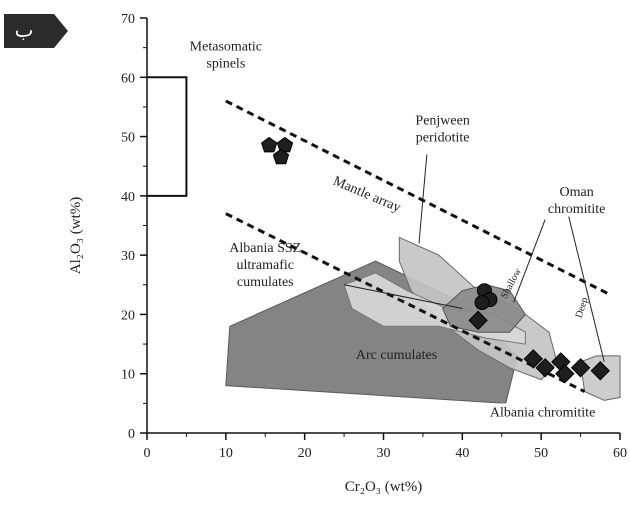 The image size is (630, 507). I want to click on annotation-line: Arc cumulates, so click(396, 355).